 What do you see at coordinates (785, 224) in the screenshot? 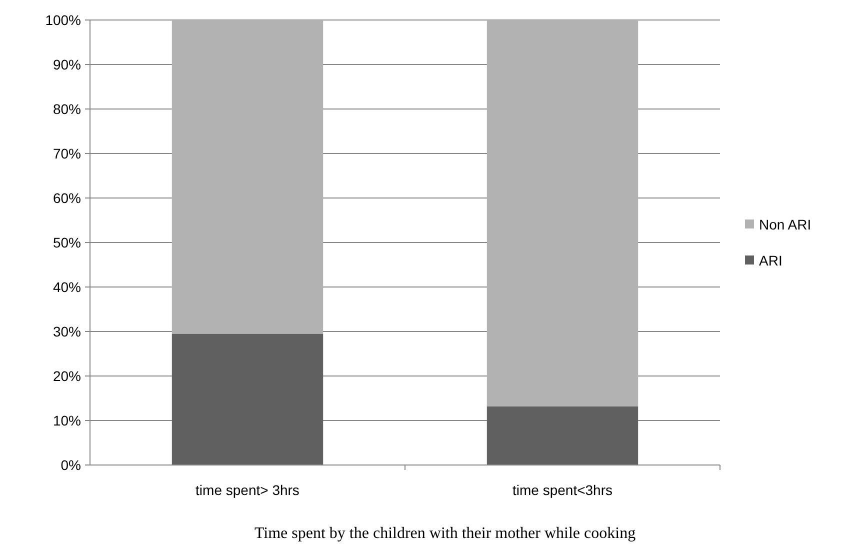
I see `legend-label: Non ARI` at bounding box center [785, 224].